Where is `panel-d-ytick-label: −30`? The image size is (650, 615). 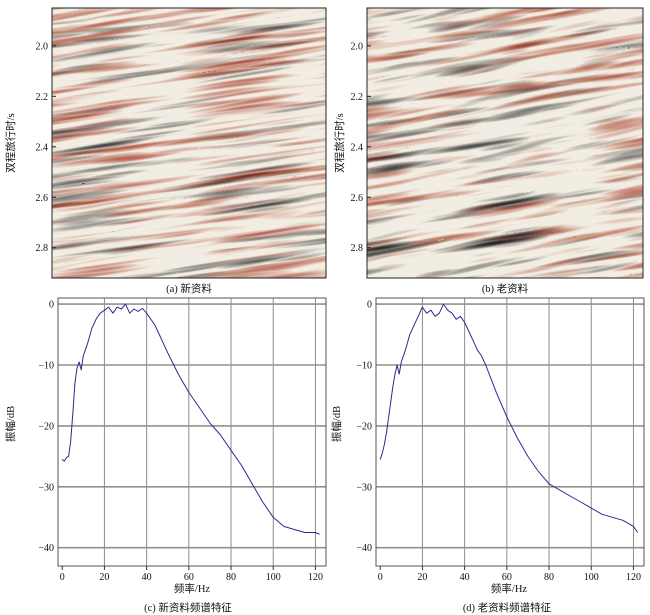 panel-d-ytick-label: −30 is located at coordinates (364, 487).